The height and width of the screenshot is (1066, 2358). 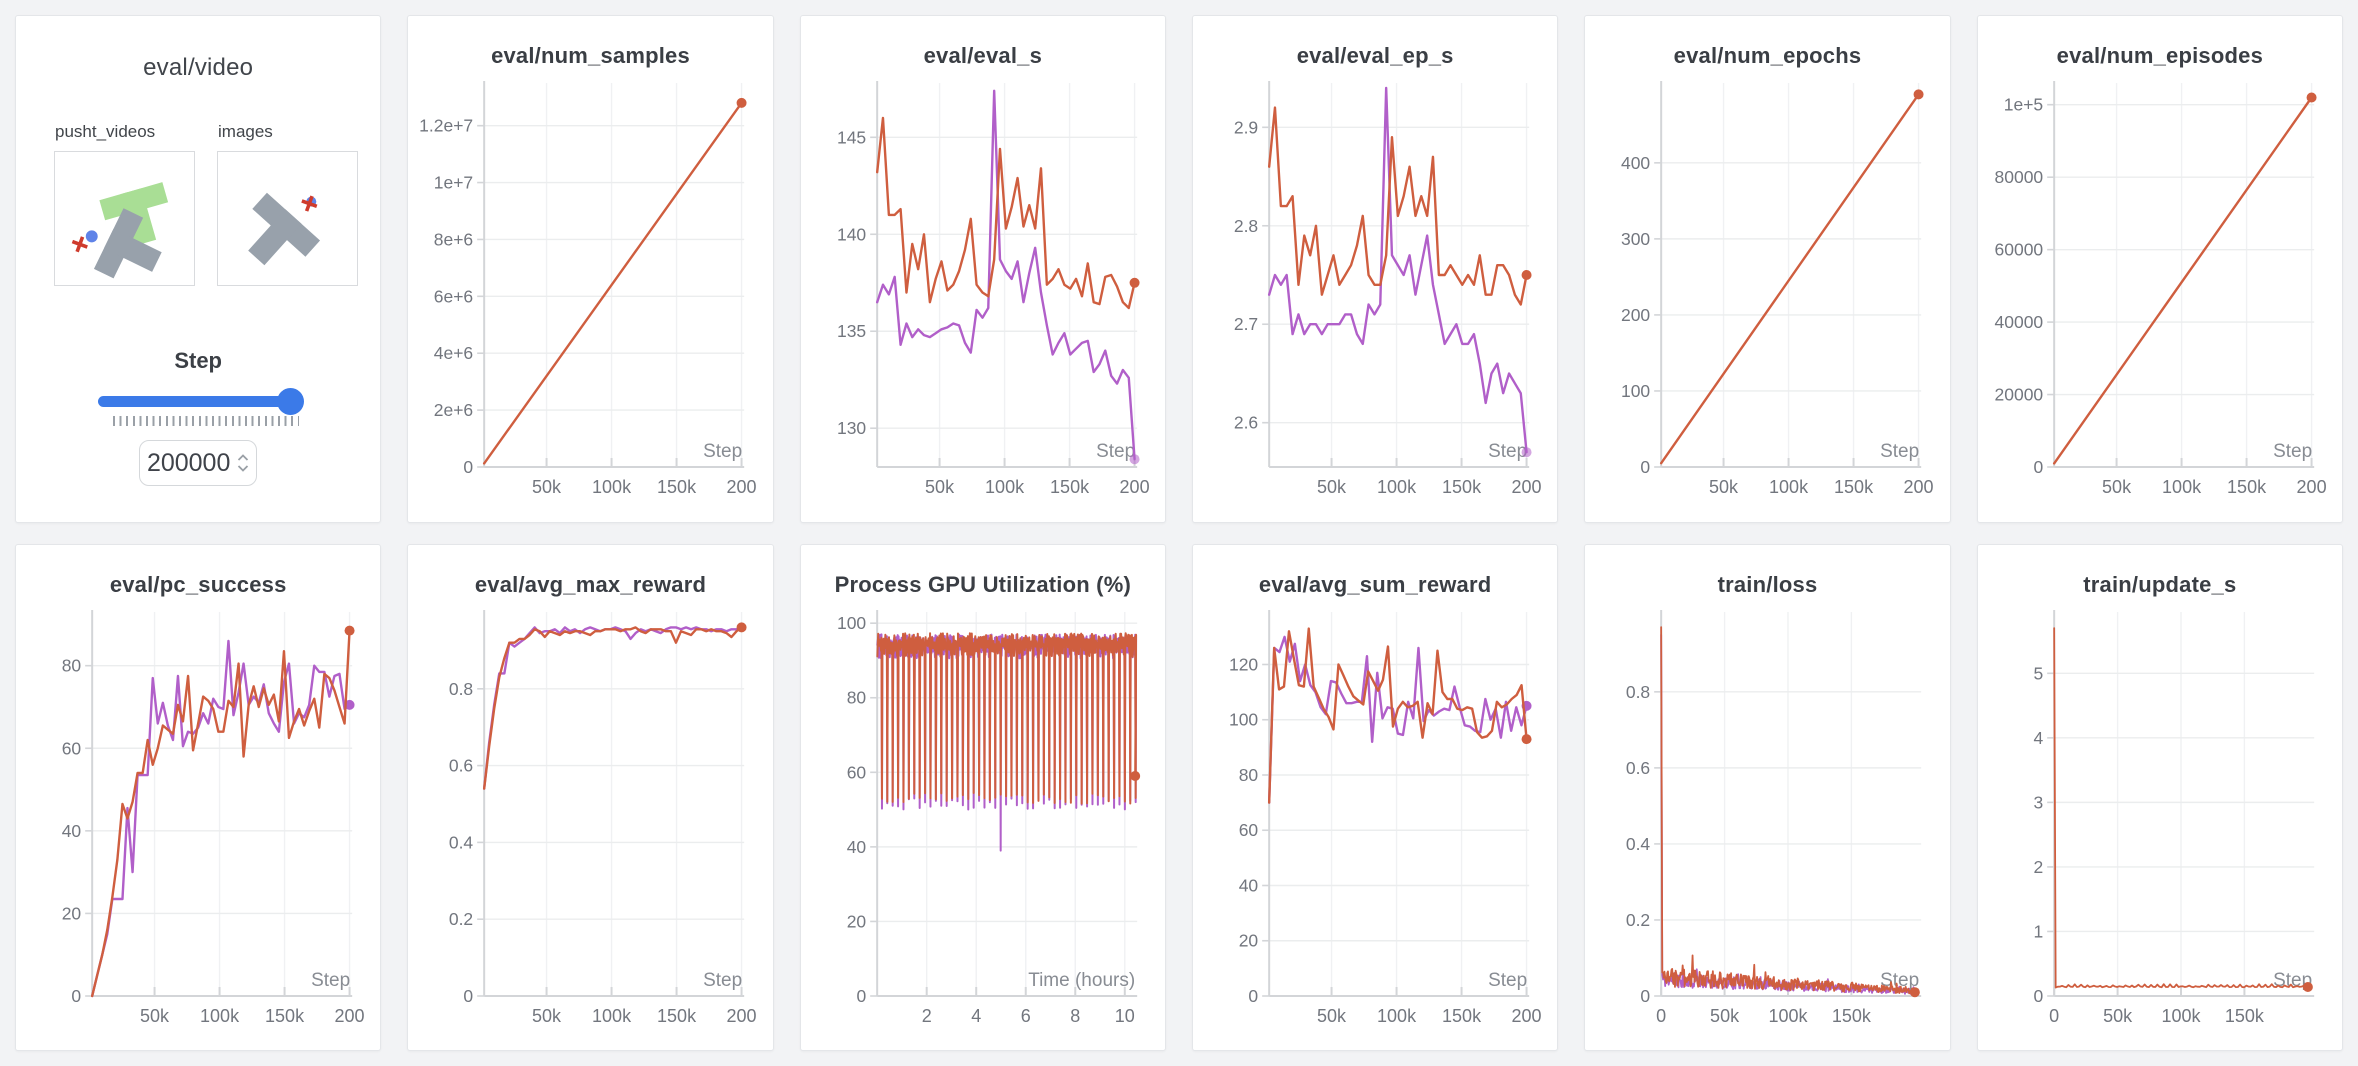 I want to click on panel-title: eval/eval_s, so click(x=983, y=55).